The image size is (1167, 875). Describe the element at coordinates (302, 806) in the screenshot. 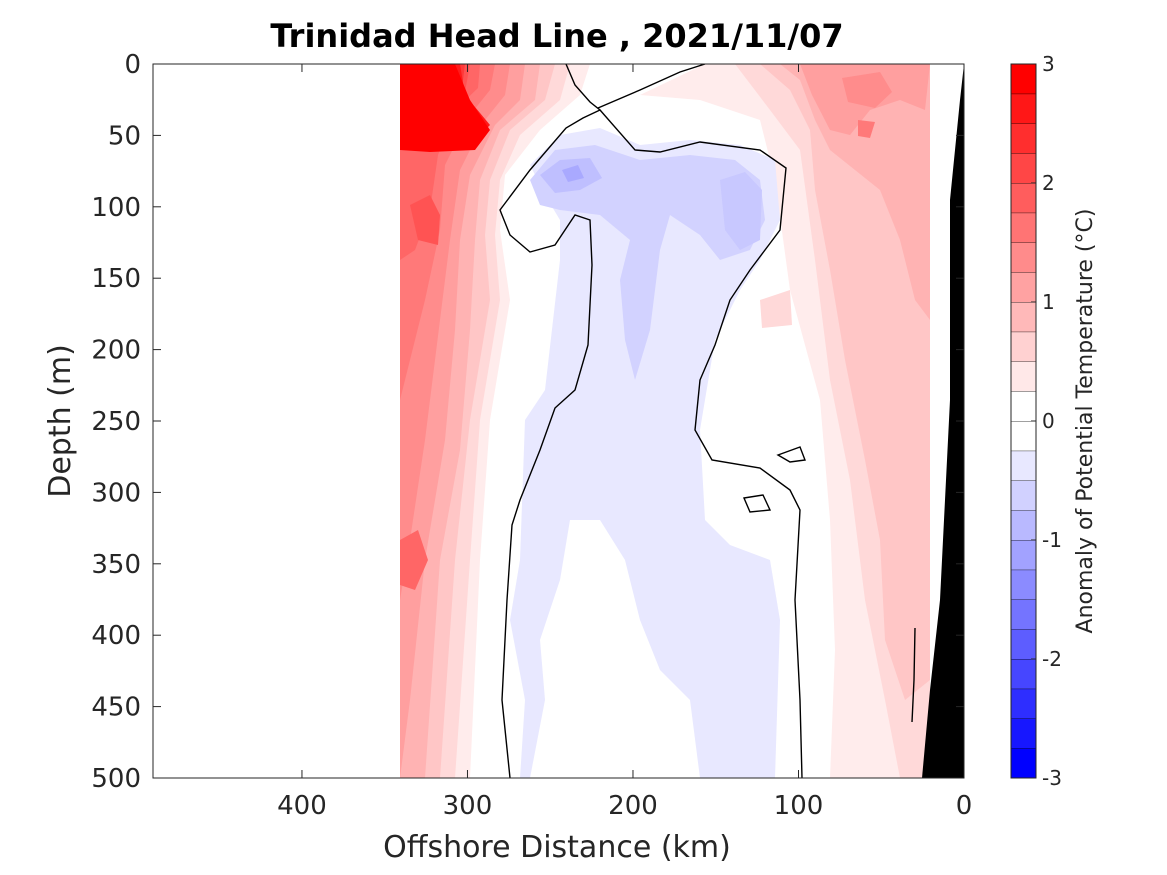

I see `x-tick-label: 400` at that location.